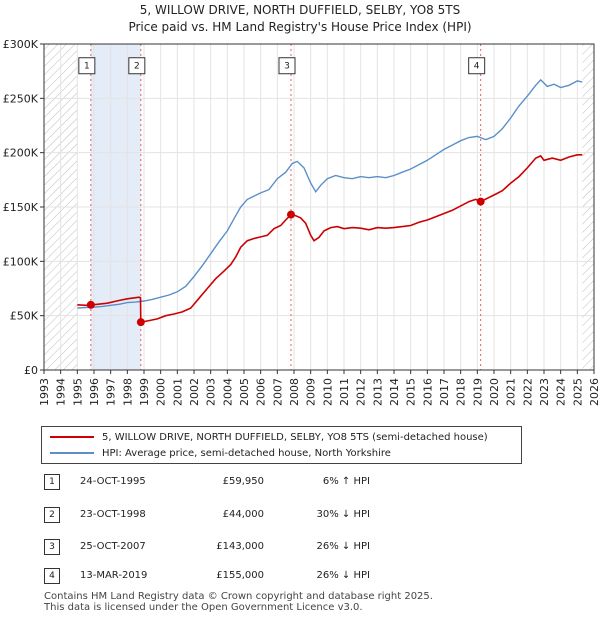 This screenshot has height=620, width=600. What do you see at coordinates (527, 392) in the screenshot?
I see `x-tick-label: 2022` at bounding box center [527, 392].